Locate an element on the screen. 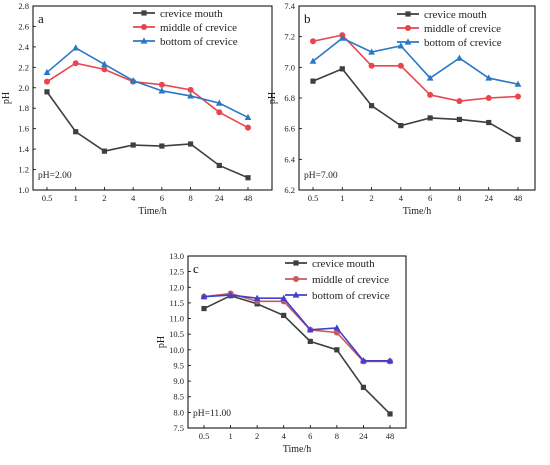 Image resolution: width=550 pixels, height=465 pixels. y-tick-label: 7.2 is located at coordinates (289, 37).